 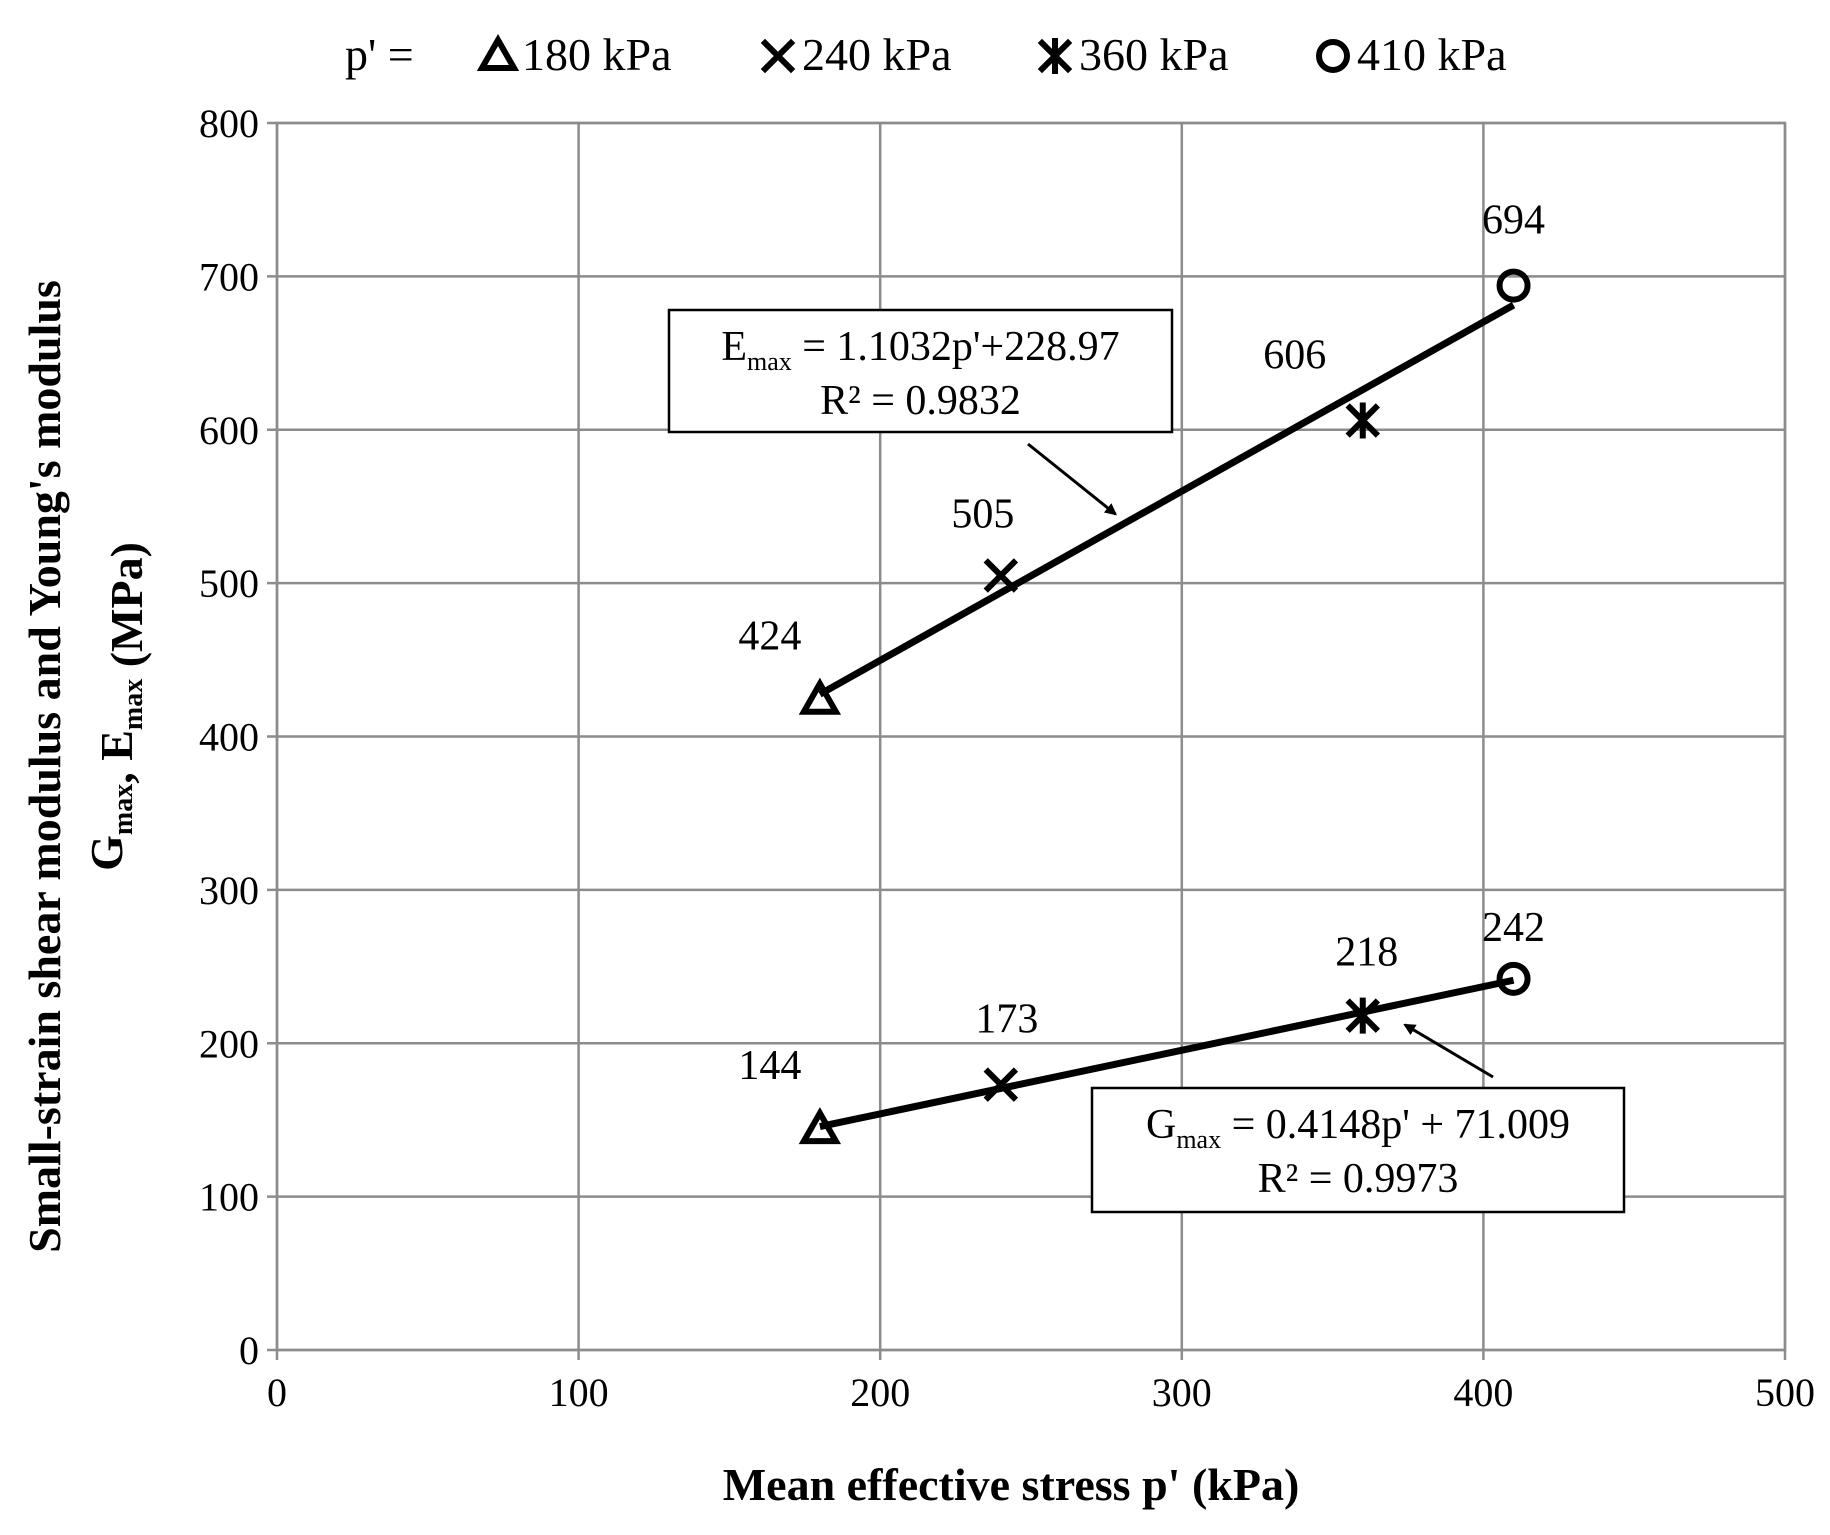 What do you see at coordinates (1513, 928) in the screenshot?
I see `data-label: 242` at bounding box center [1513, 928].